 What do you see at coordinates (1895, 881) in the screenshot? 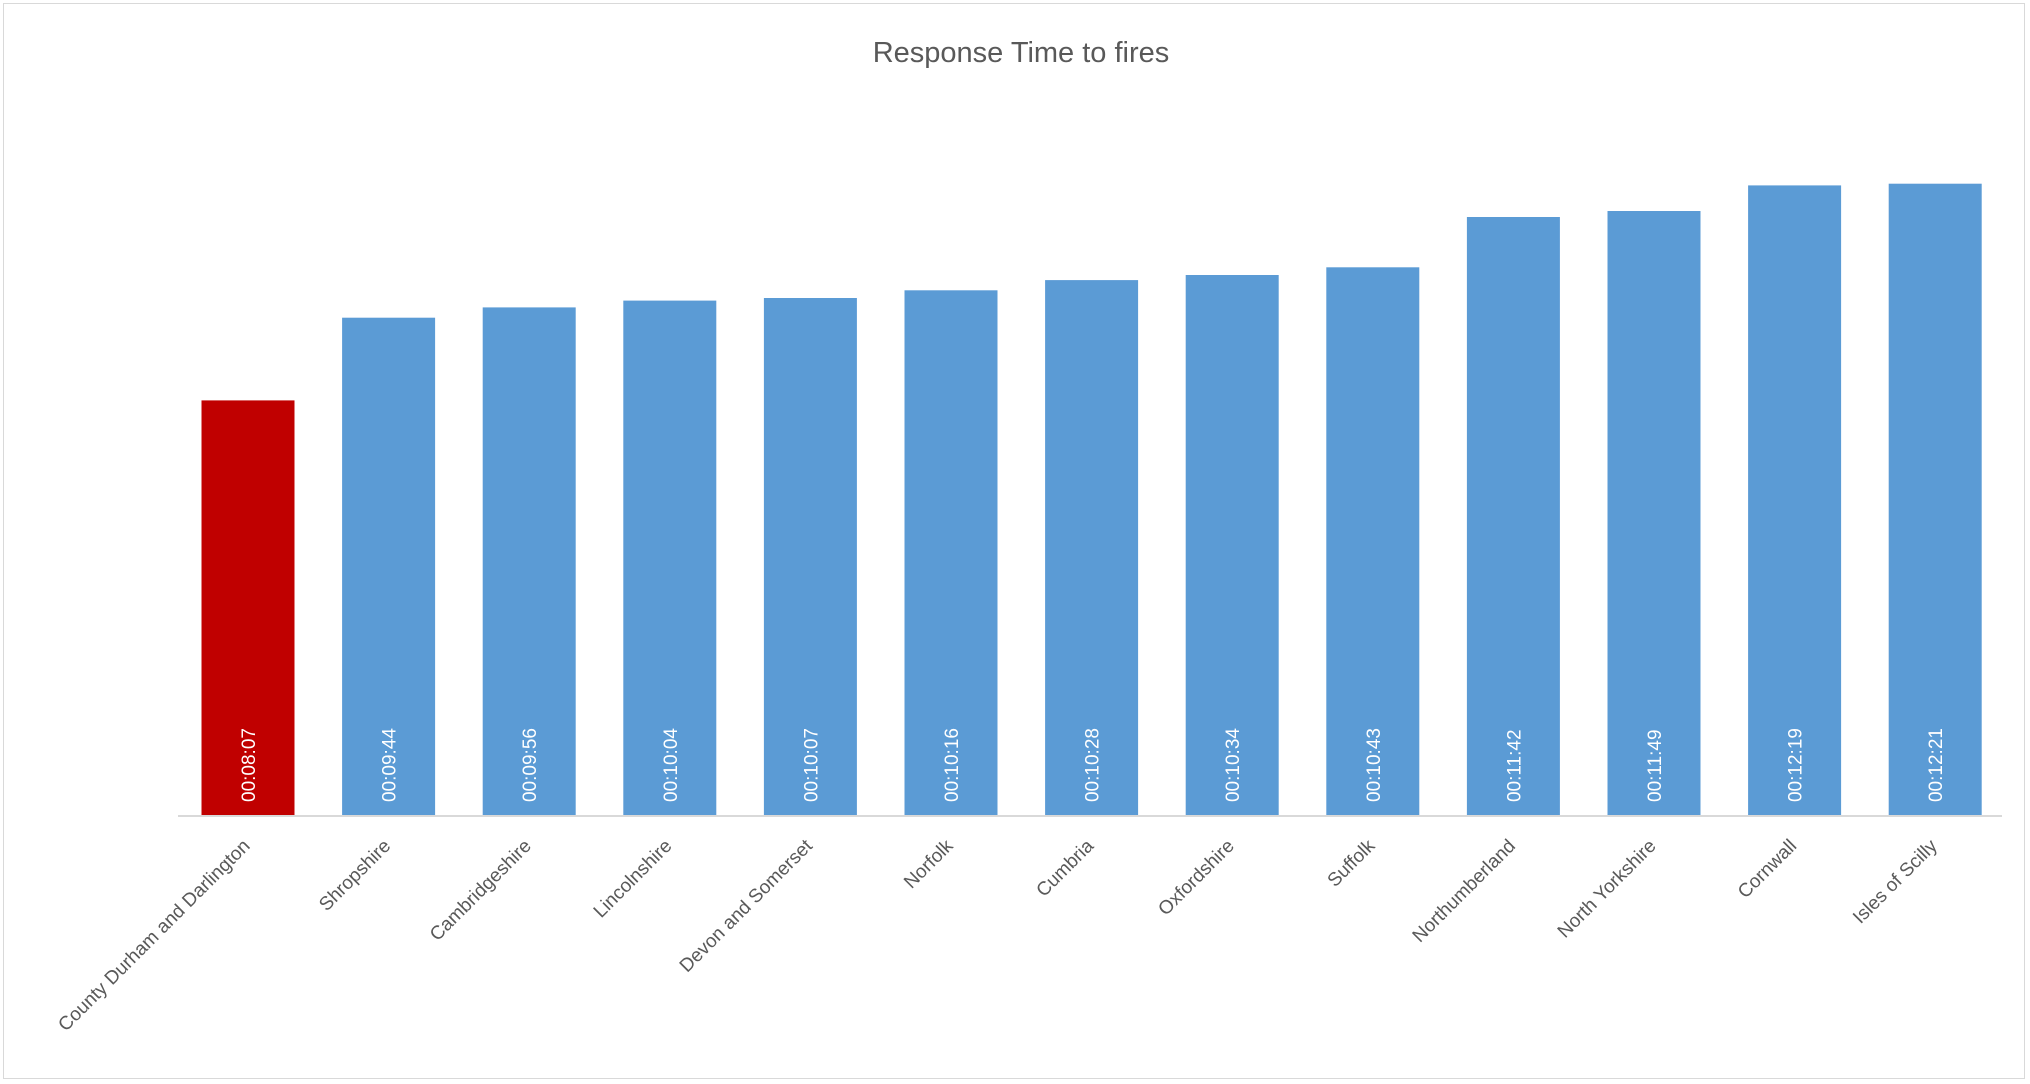
I see `category-label: Isles of Scilly` at bounding box center [1895, 881].